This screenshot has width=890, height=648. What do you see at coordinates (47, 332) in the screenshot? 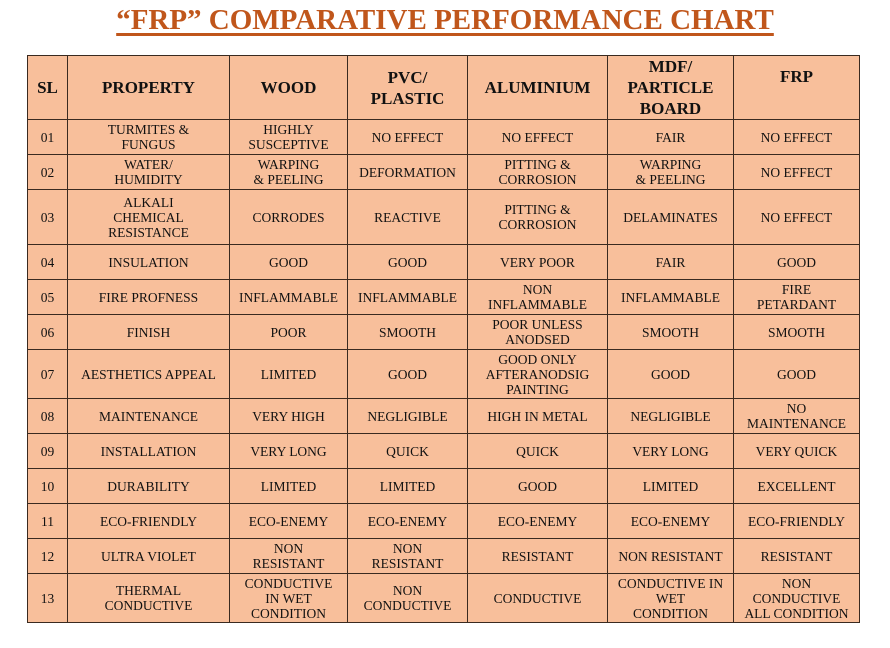
I see `cell-sl: 06` at bounding box center [47, 332].